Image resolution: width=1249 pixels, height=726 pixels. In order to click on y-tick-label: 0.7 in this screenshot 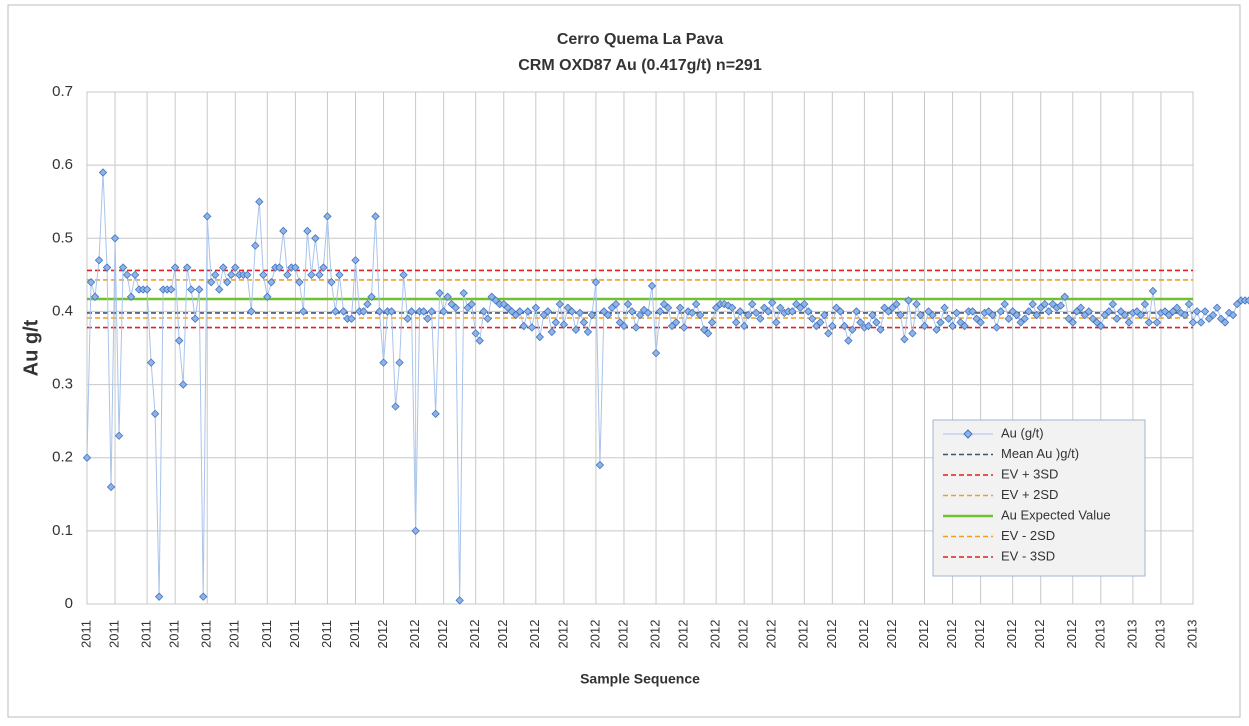, I will do `click(62, 91)`.